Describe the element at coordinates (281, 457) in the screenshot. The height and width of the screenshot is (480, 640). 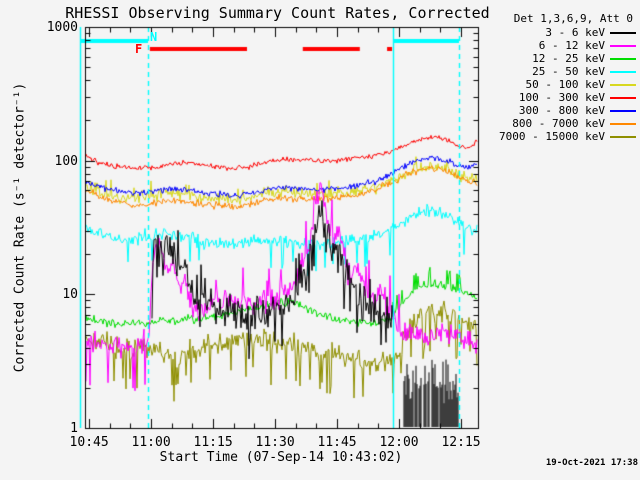
I see `x-axis-label: Start Time (07-Sep-14 10:43:02)` at that location.